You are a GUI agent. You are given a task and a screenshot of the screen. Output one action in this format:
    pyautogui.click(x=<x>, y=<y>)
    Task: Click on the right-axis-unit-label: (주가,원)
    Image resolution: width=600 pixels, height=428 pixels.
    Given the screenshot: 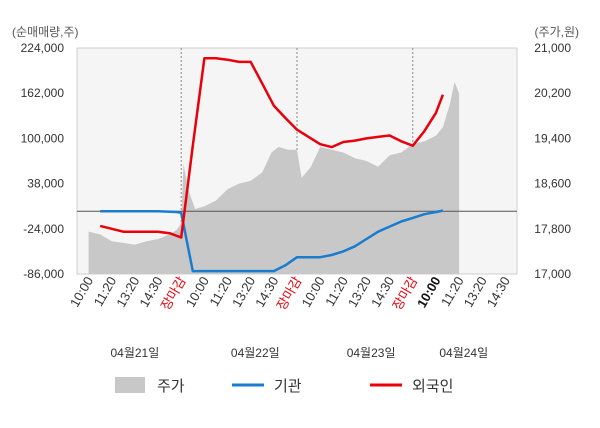 What is the action you would take?
    pyautogui.click(x=557, y=32)
    